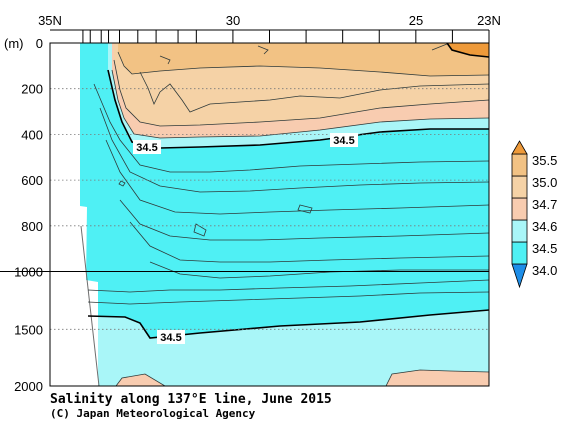 The height and width of the screenshot is (423, 570). What do you see at coordinates (519, 253) in the screenshot?
I see `colorbar-seg-34.0-34.5` at bounding box center [519, 253].